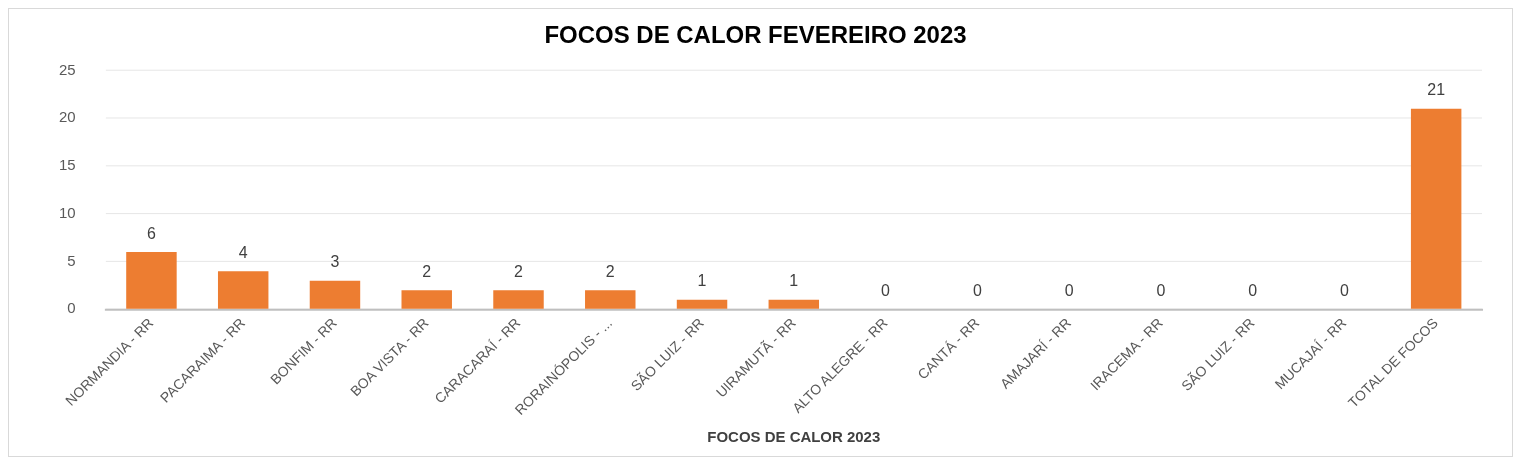 The width and height of the screenshot is (1521, 465). I want to click on chart-title: FOCOS DE CALOR FEVEREIRO 2023, so click(755, 34).